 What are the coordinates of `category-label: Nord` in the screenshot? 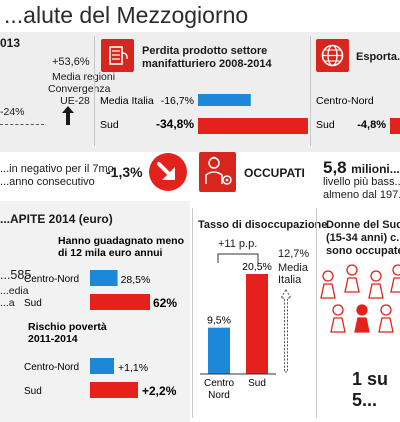 It's located at (219, 395).